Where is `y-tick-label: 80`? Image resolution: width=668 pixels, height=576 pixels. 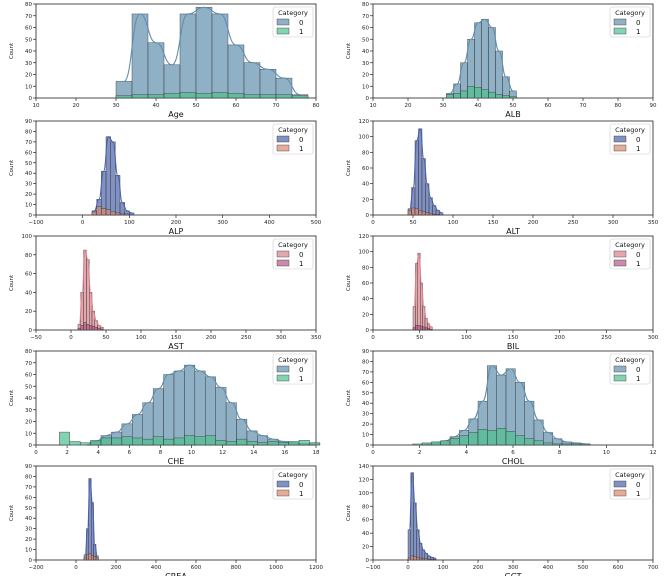 y-tick-label: 80 is located at coordinates (365, 507).